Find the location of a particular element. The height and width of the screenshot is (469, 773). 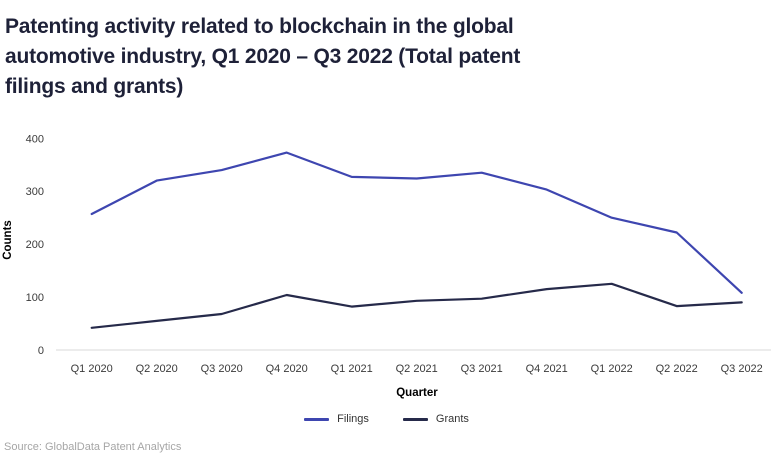

legend-item-grants: Grants is located at coordinates (435, 419).